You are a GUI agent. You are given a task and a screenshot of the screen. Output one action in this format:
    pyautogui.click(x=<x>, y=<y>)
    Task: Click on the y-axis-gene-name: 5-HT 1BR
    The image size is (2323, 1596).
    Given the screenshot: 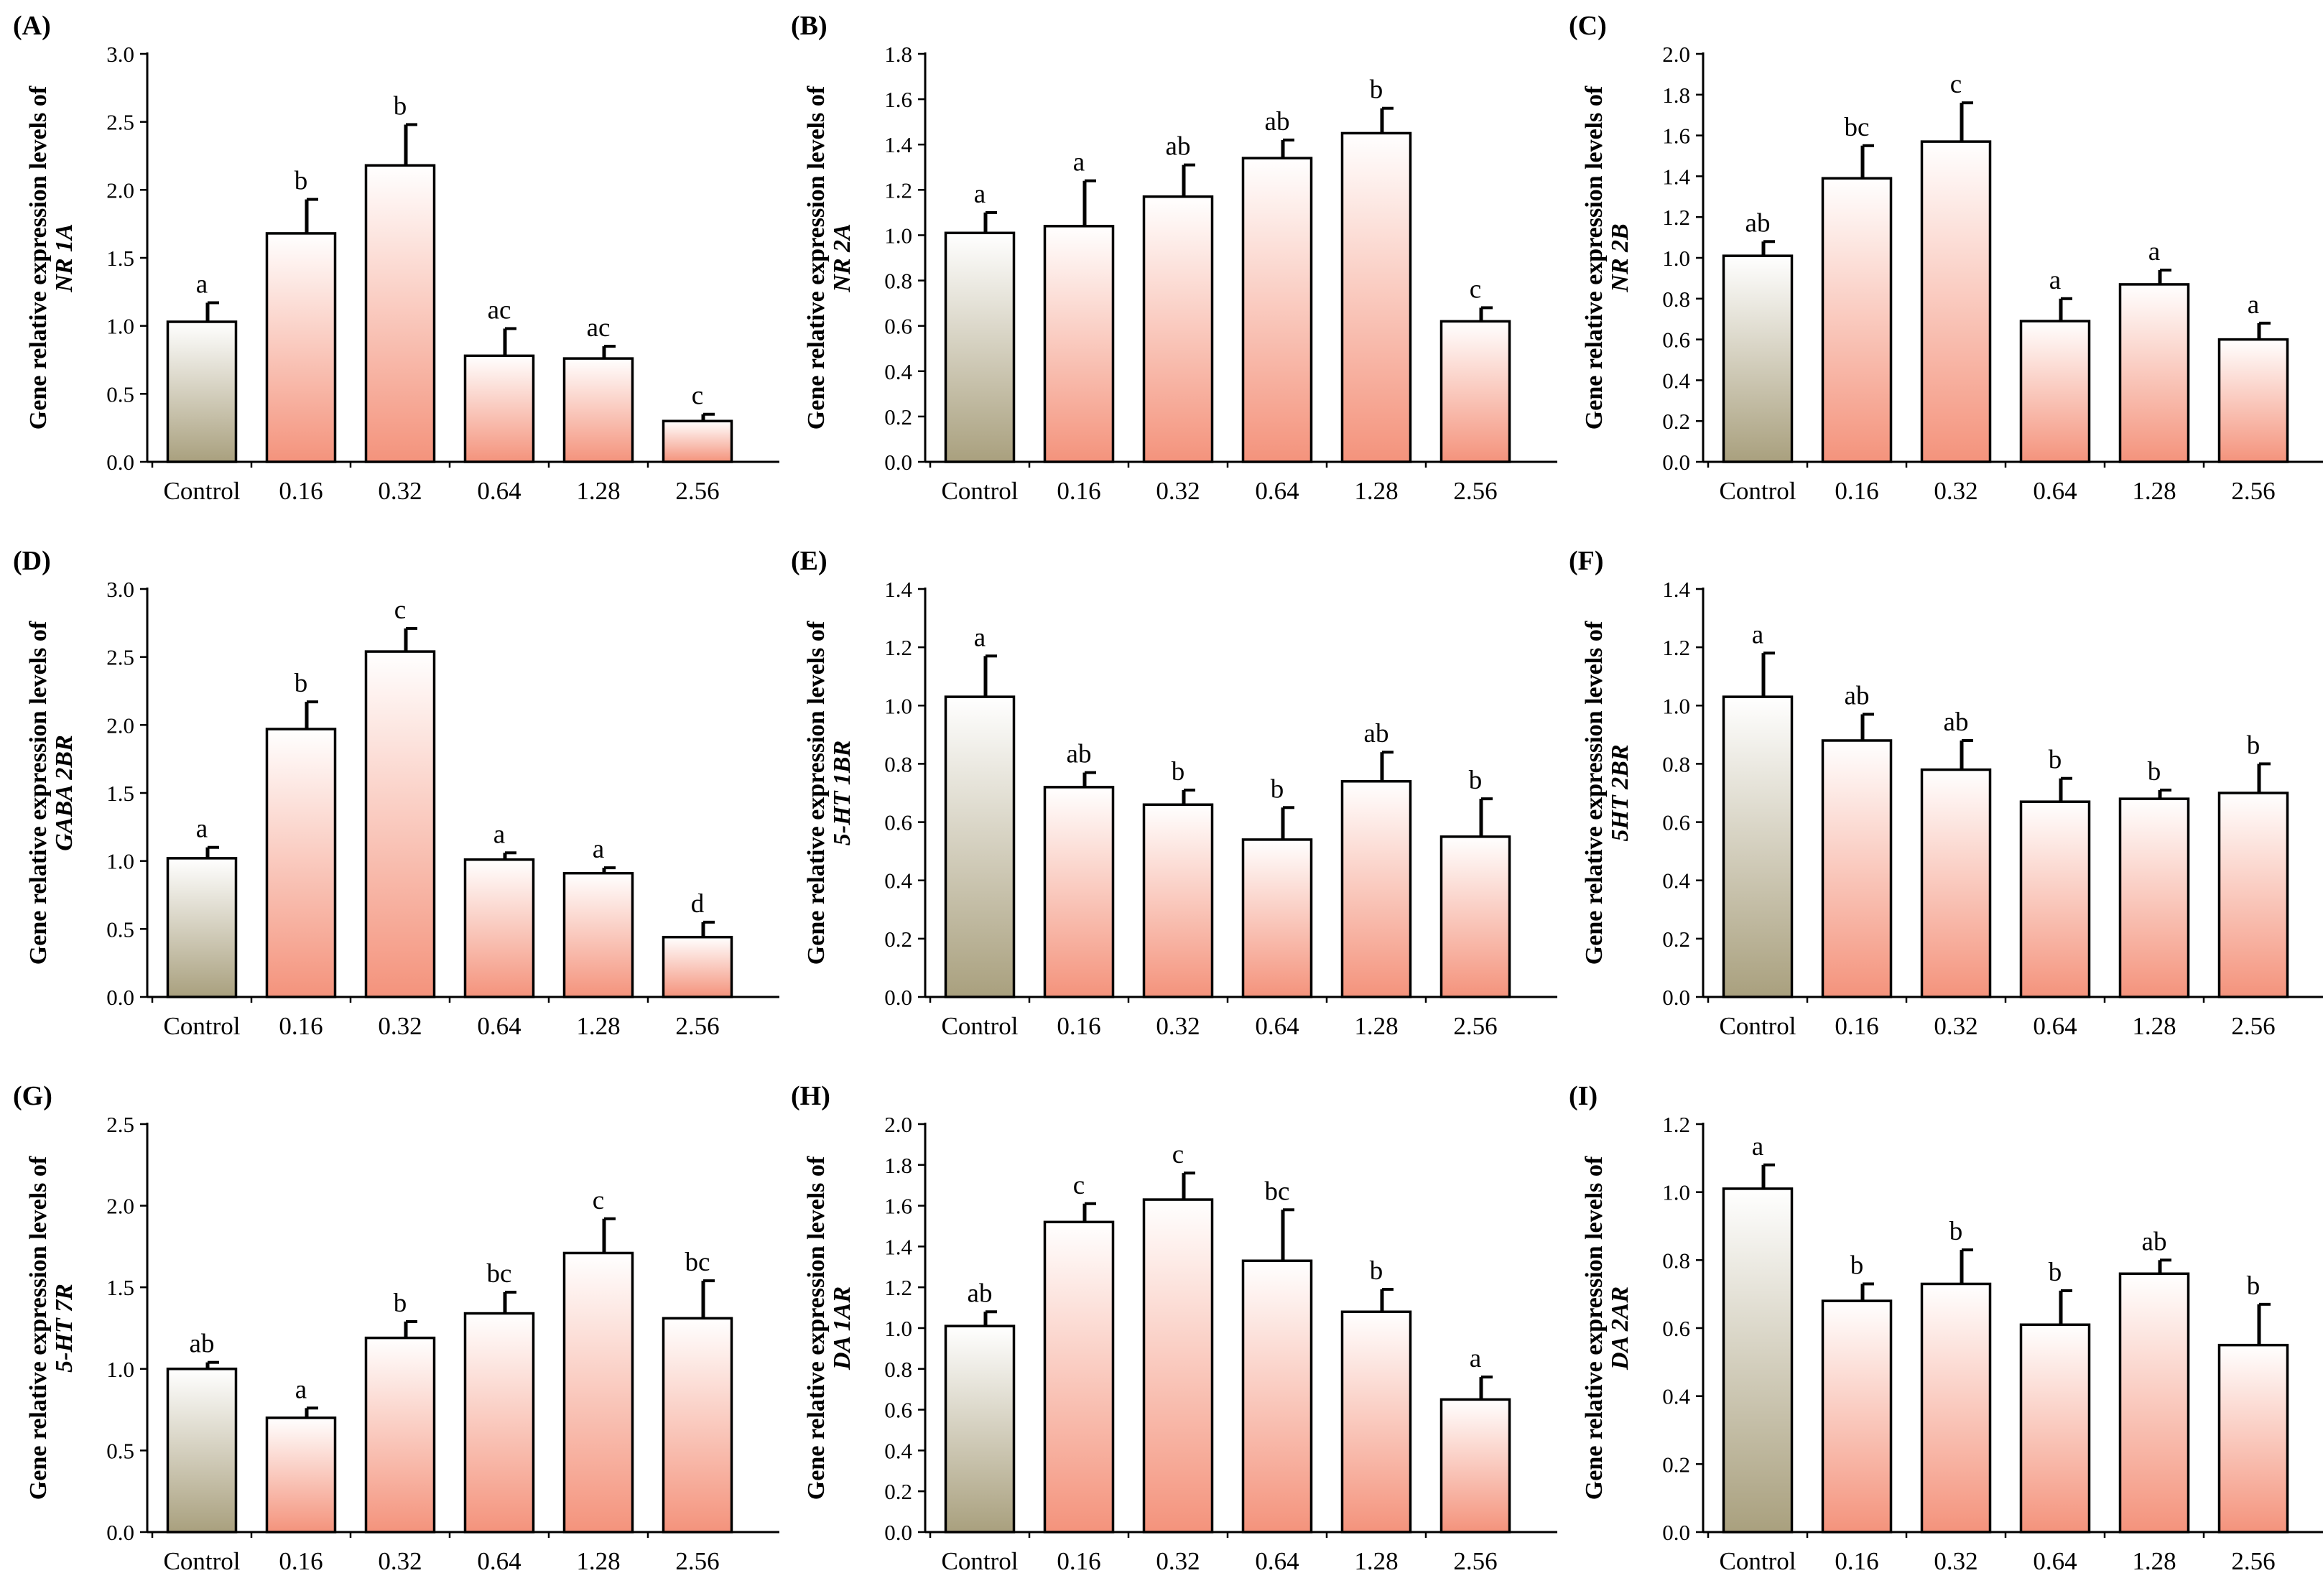 What is the action you would take?
    pyautogui.click(x=842, y=793)
    